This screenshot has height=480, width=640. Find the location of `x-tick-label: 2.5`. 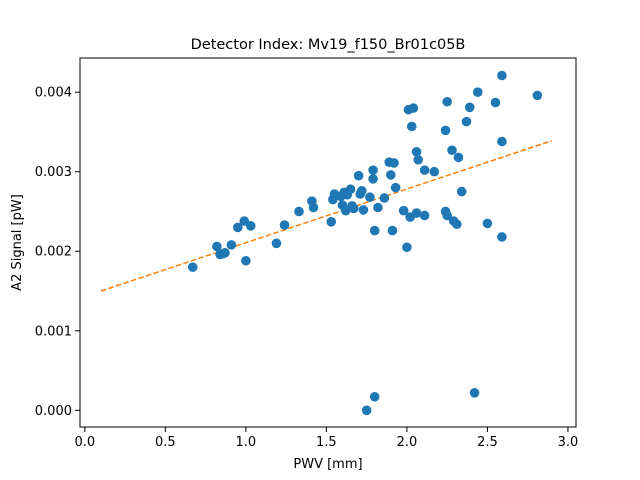

x-tick-label: 2.5 is located at coordinates (487, 442).